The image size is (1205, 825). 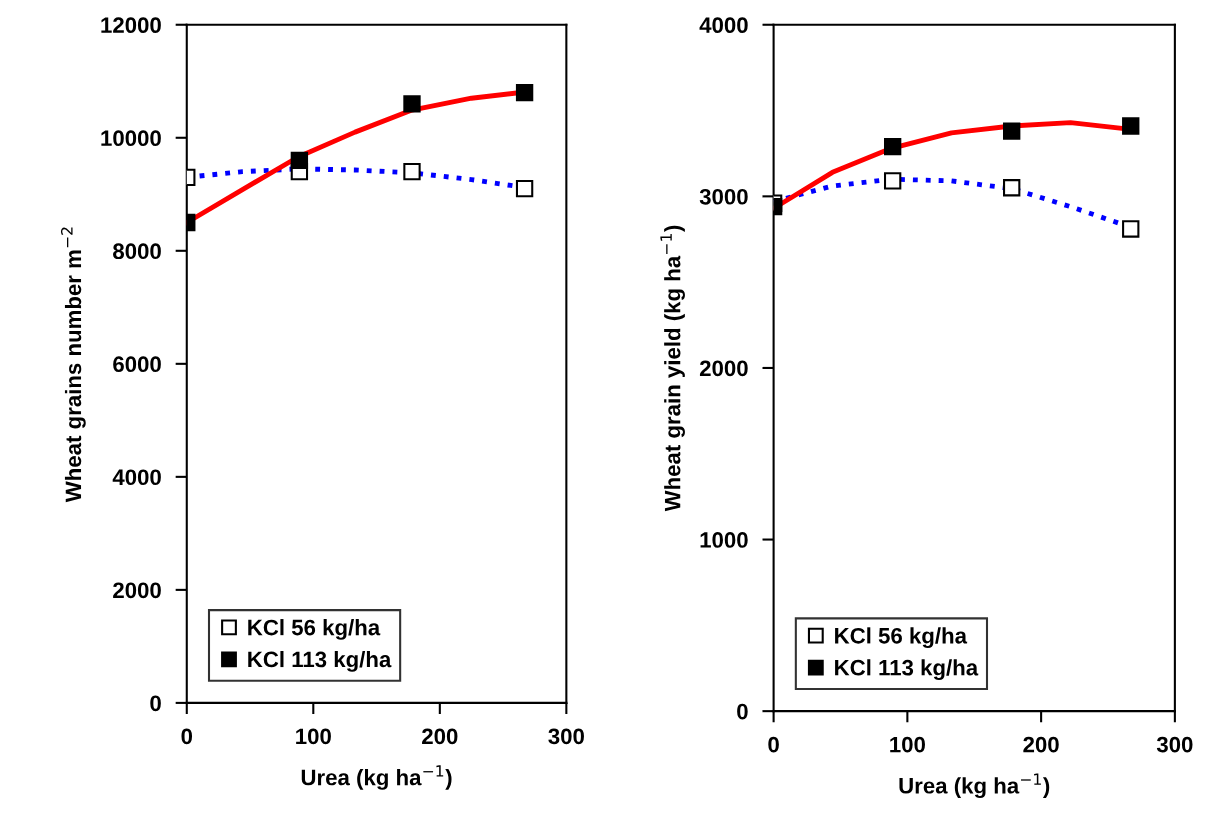 I want to click on y-axis-title: Wheat grain yield (kg ha$^{−1}$), so click(x=672, y=368).